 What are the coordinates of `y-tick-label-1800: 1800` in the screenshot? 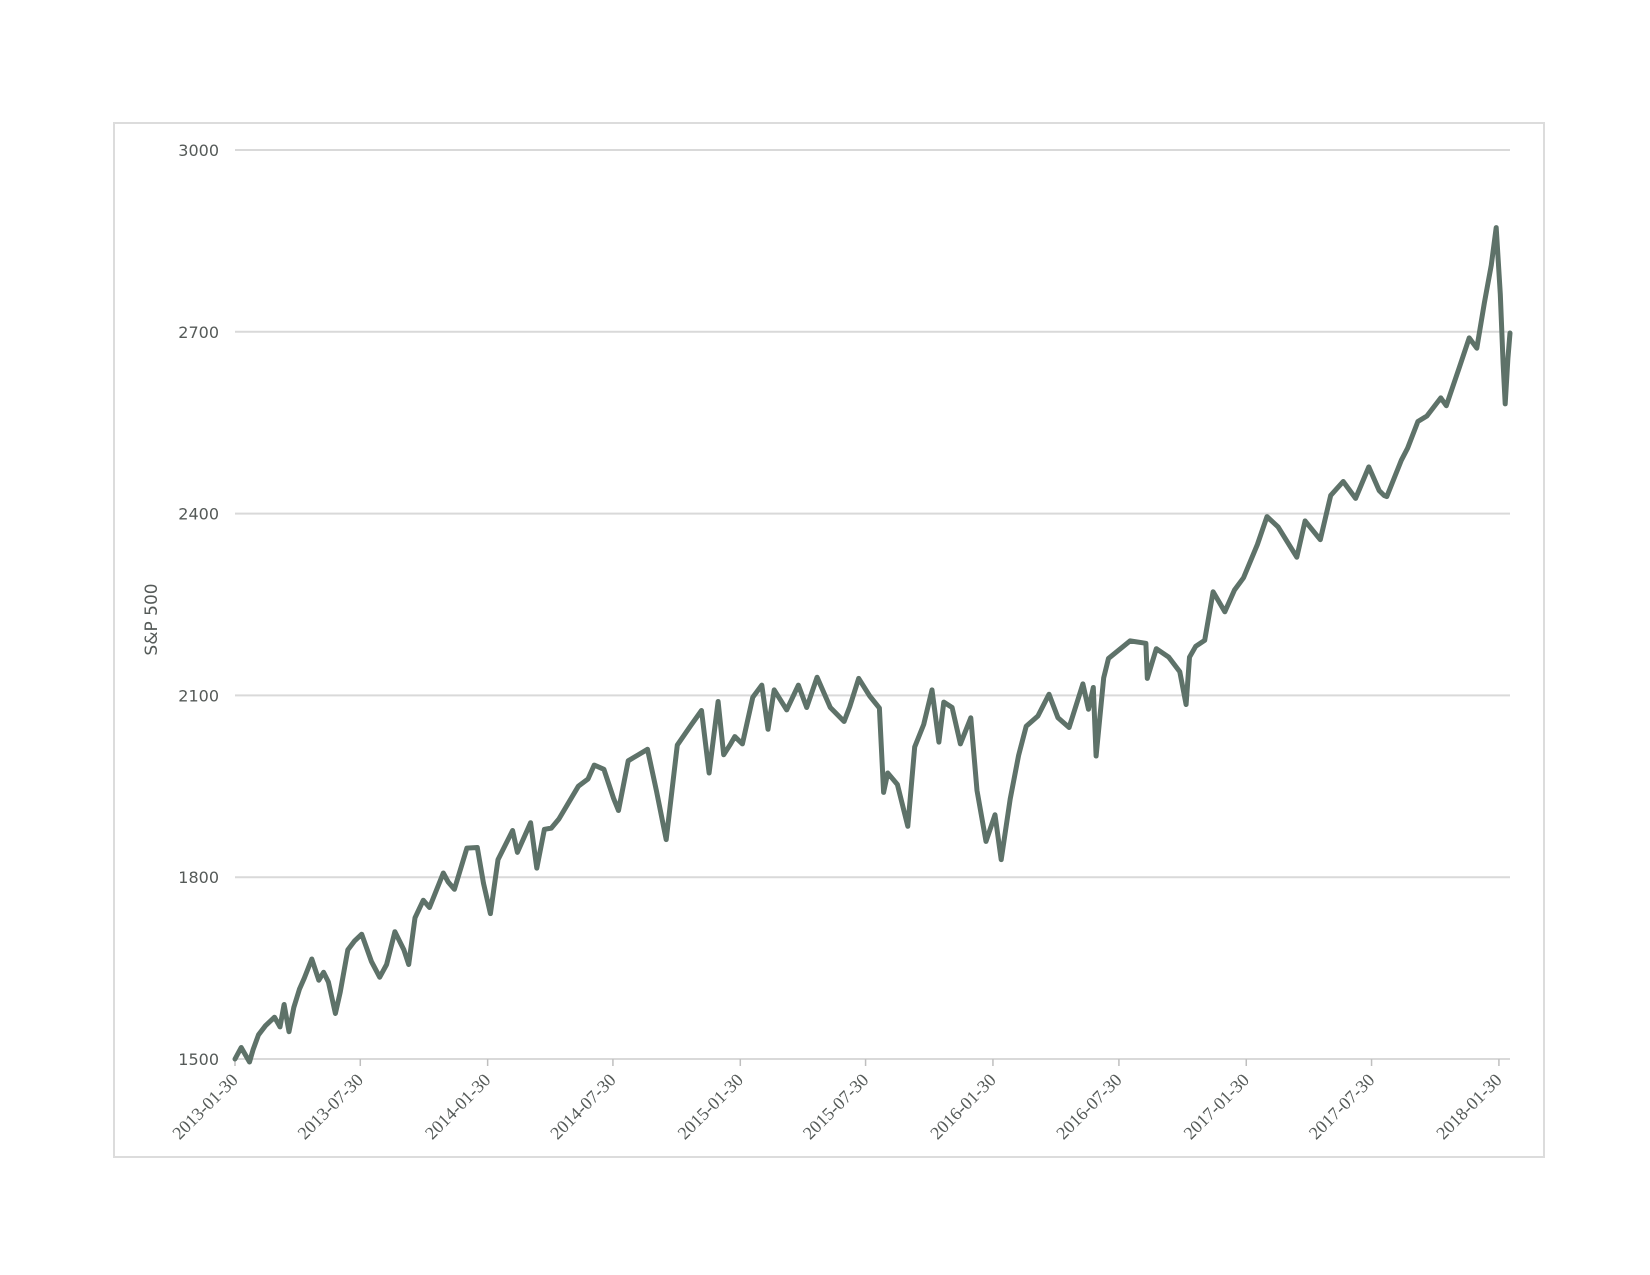 It's located at (198, 877).